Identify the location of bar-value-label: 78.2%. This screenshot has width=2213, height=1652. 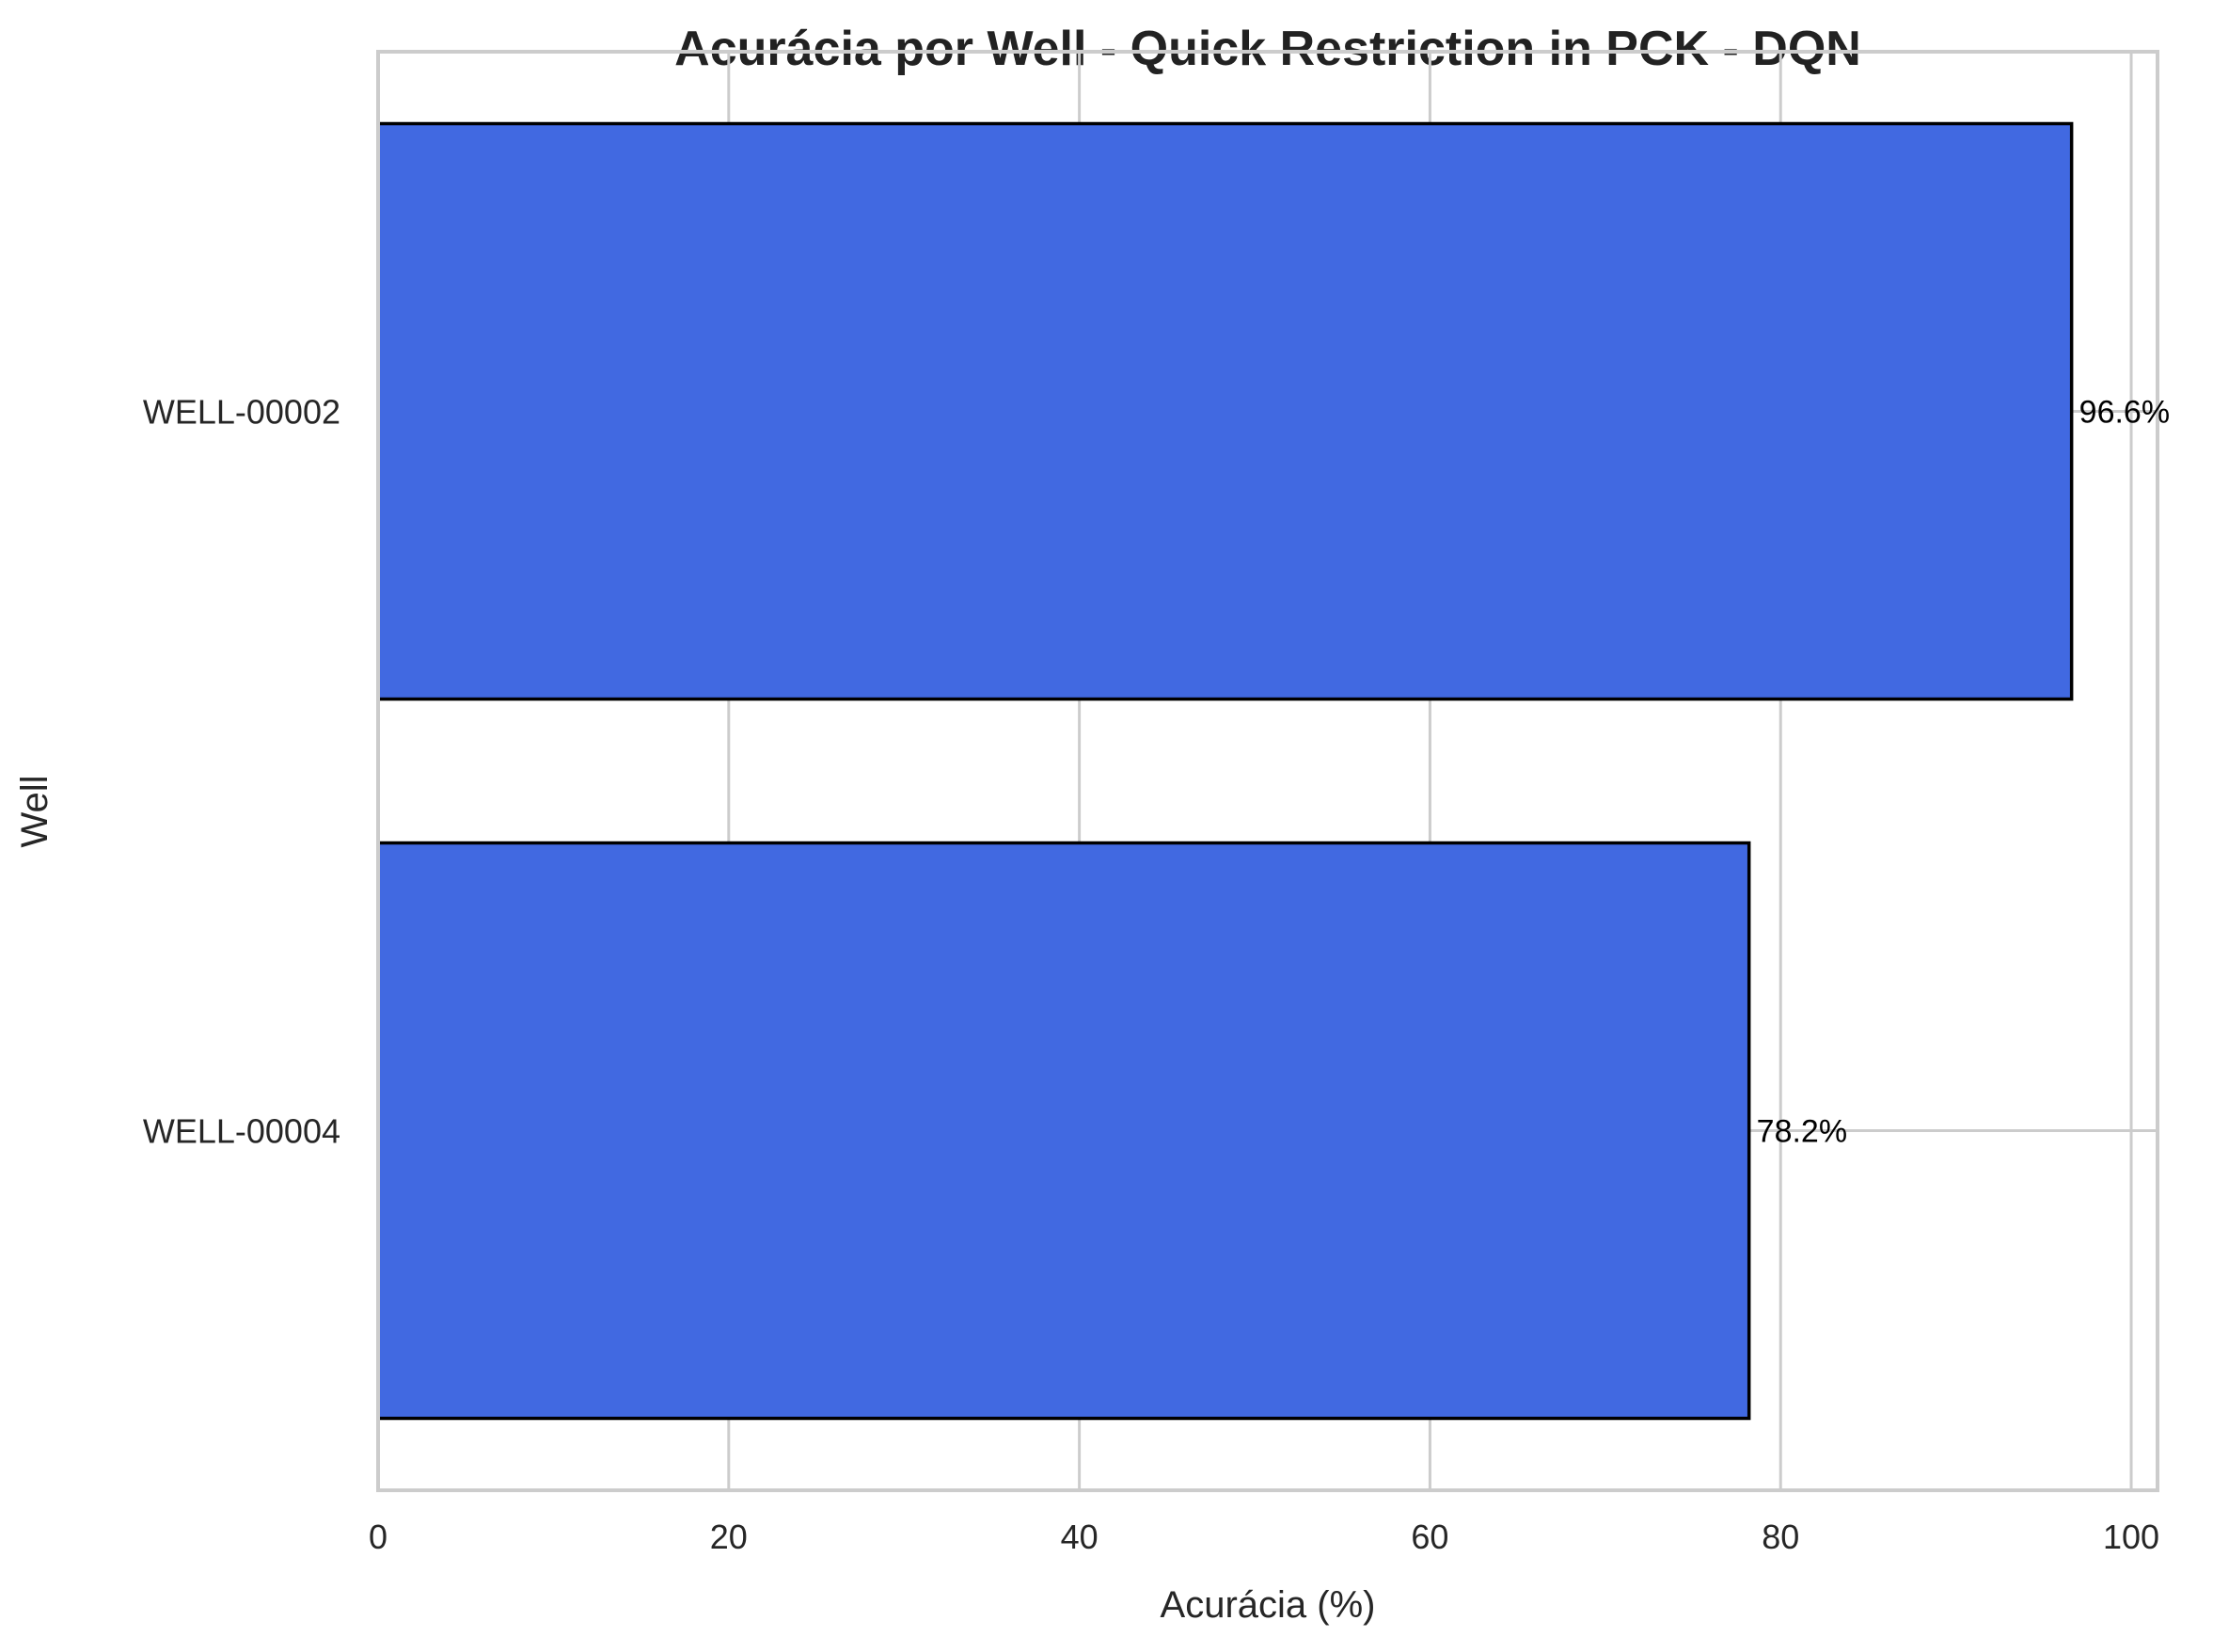
(1802, 1132).